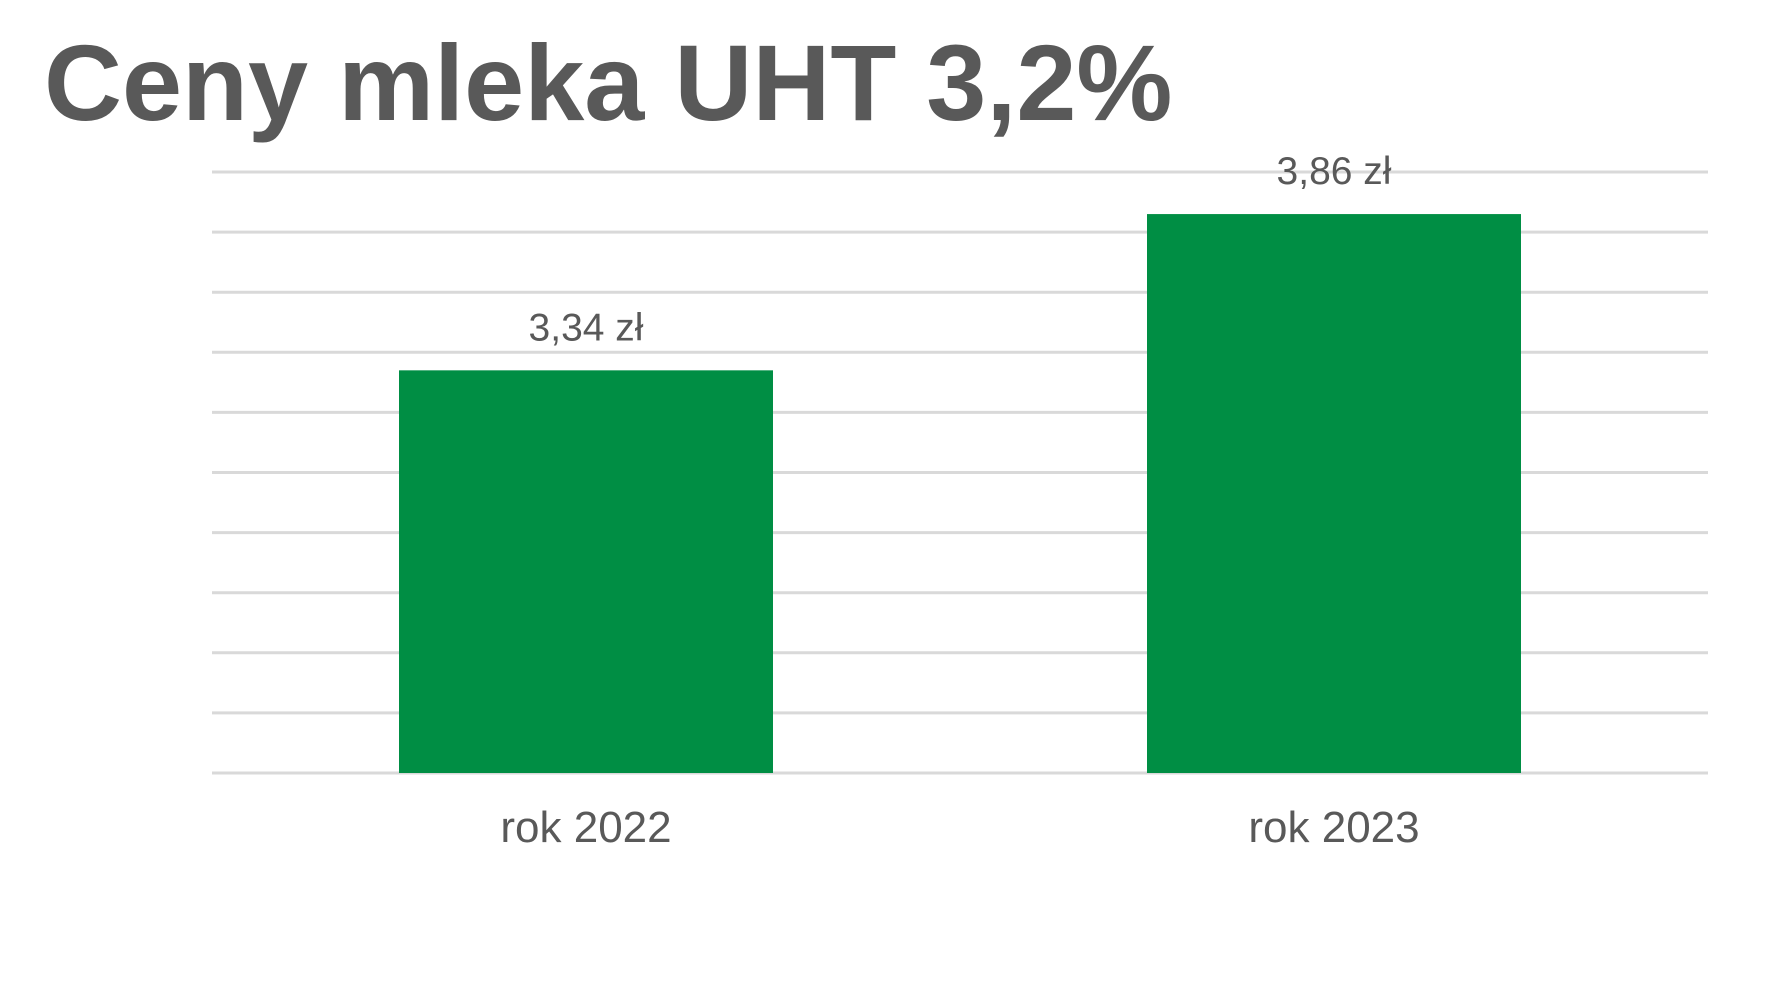  I want to click on x-tick-label: rok 2023, so click(1333, 827).